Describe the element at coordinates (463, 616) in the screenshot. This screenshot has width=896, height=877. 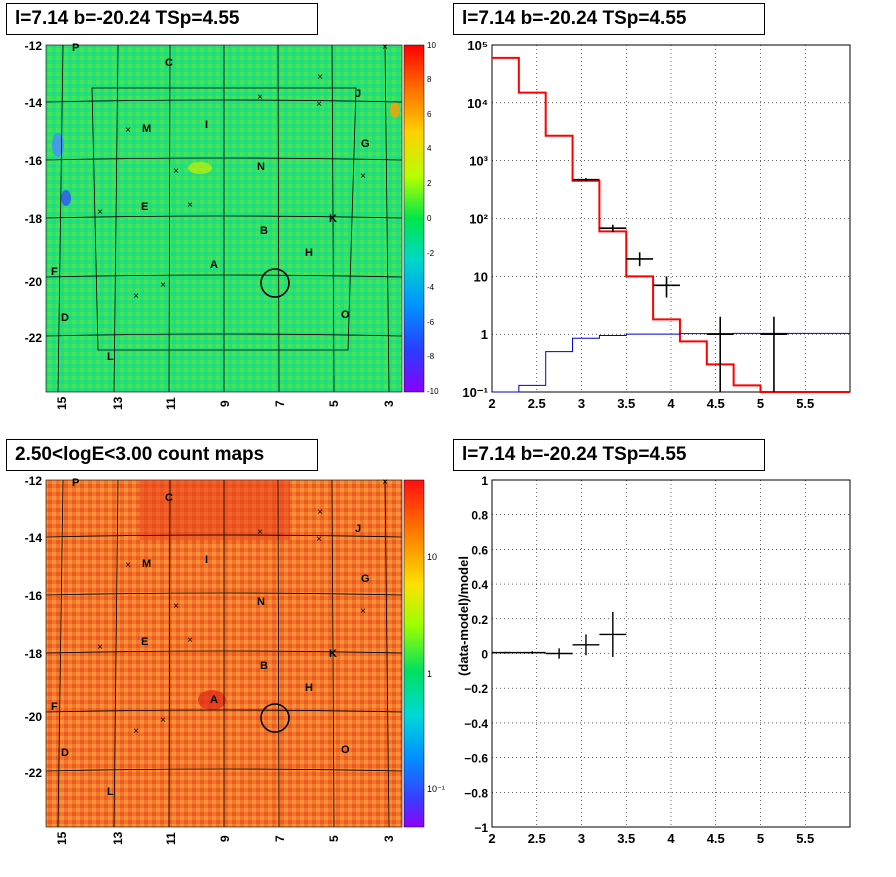
I see `y-axis-label: (data-model)/model` at that location.